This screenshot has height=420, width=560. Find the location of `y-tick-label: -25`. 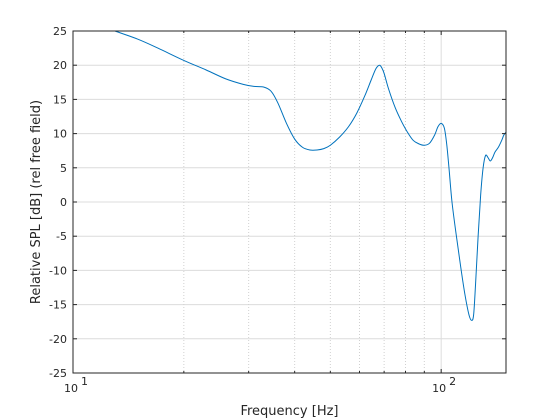

y-tick-label: -25 is located at coordinates (58, 373).